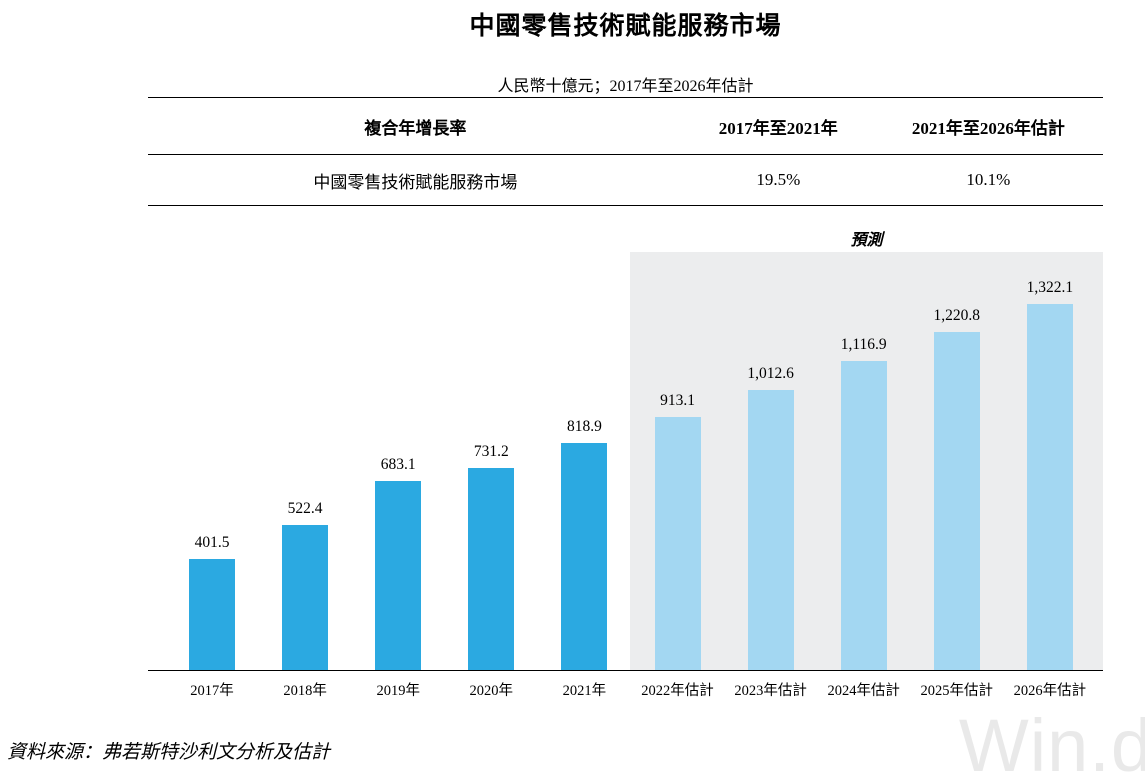  Describe the element at coordinates (956, 501) in the screenshot. I see `bar-2025年估計` at that location.